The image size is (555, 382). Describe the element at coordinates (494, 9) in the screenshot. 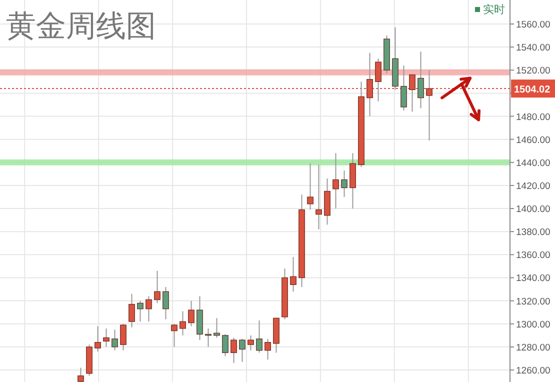

I see `text: 实时` at that location.